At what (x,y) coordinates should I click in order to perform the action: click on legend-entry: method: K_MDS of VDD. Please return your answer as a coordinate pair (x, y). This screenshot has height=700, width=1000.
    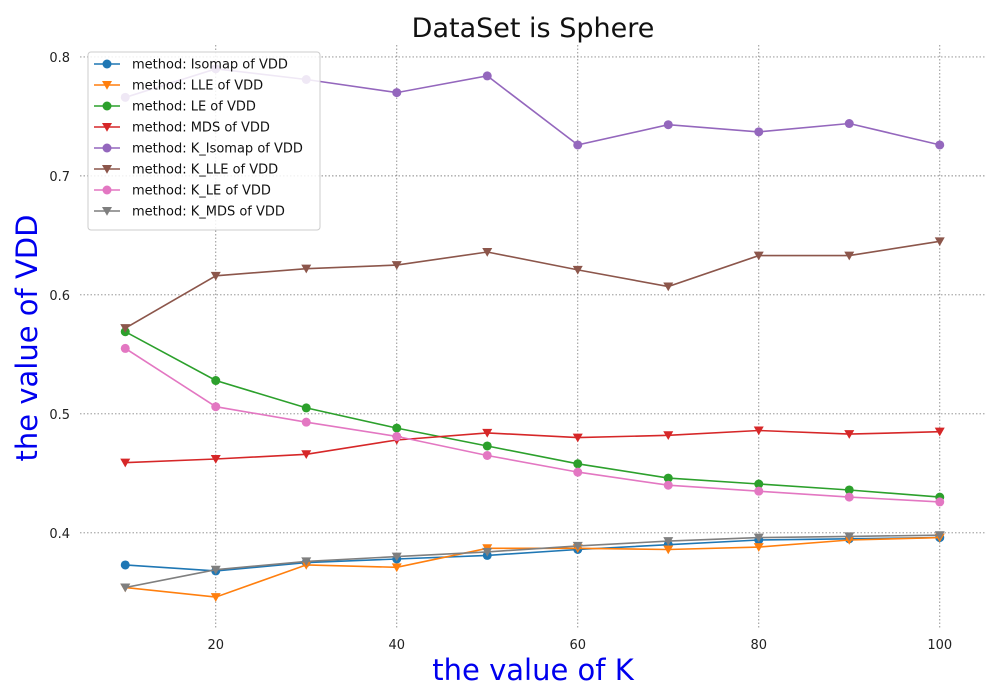
    Looking at the image, I should click on (189, 212).